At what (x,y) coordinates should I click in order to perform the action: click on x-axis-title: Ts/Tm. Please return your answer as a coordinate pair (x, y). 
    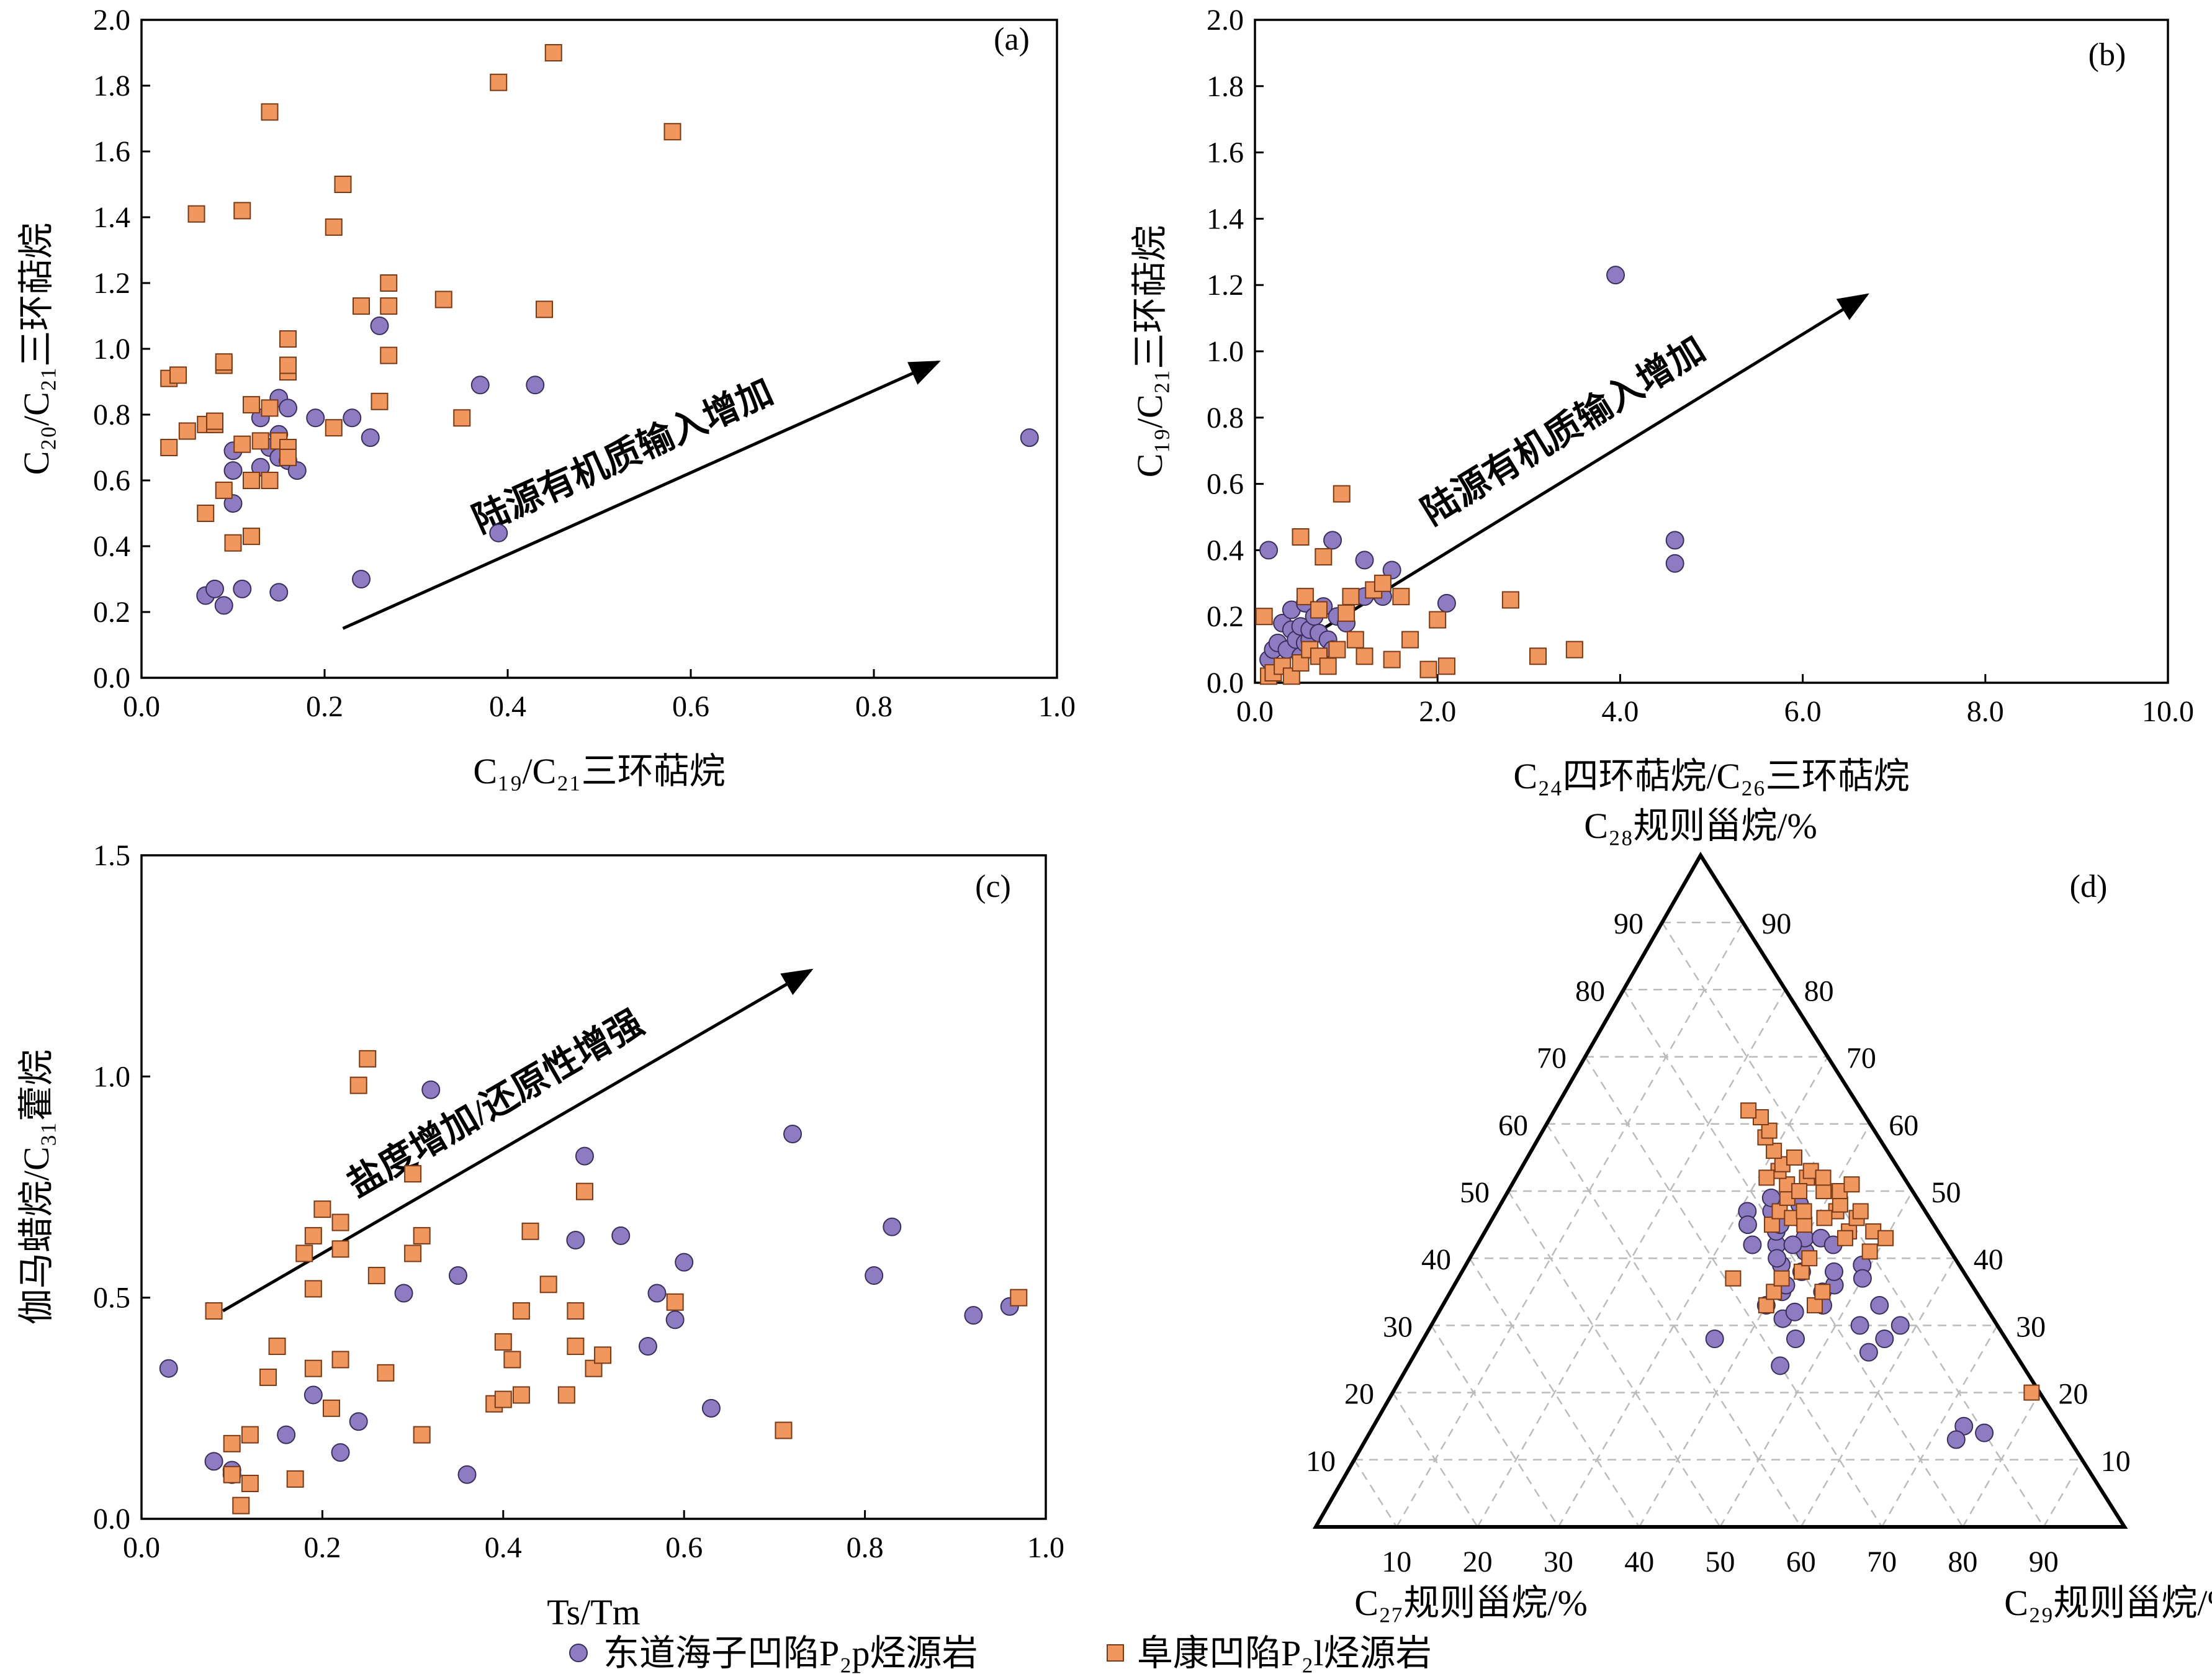
    Looking at the image, I should click on (594, 1612).